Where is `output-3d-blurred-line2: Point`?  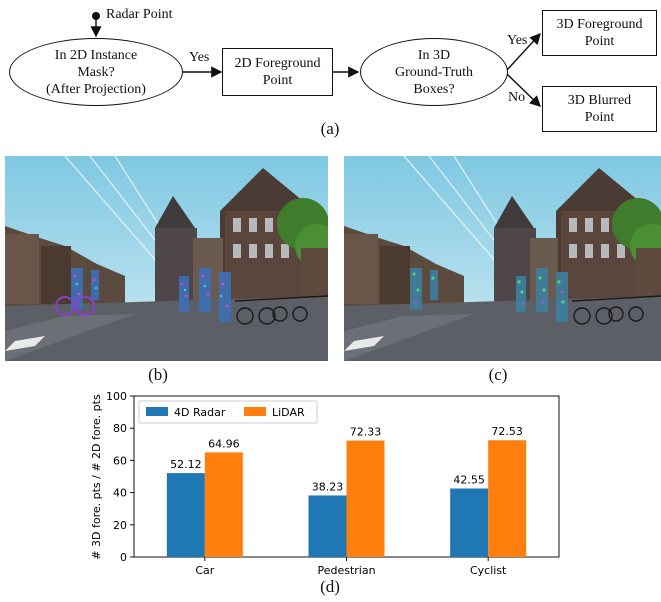
output-3d-blurred-line2: Point is located at coordinates (599, 117).